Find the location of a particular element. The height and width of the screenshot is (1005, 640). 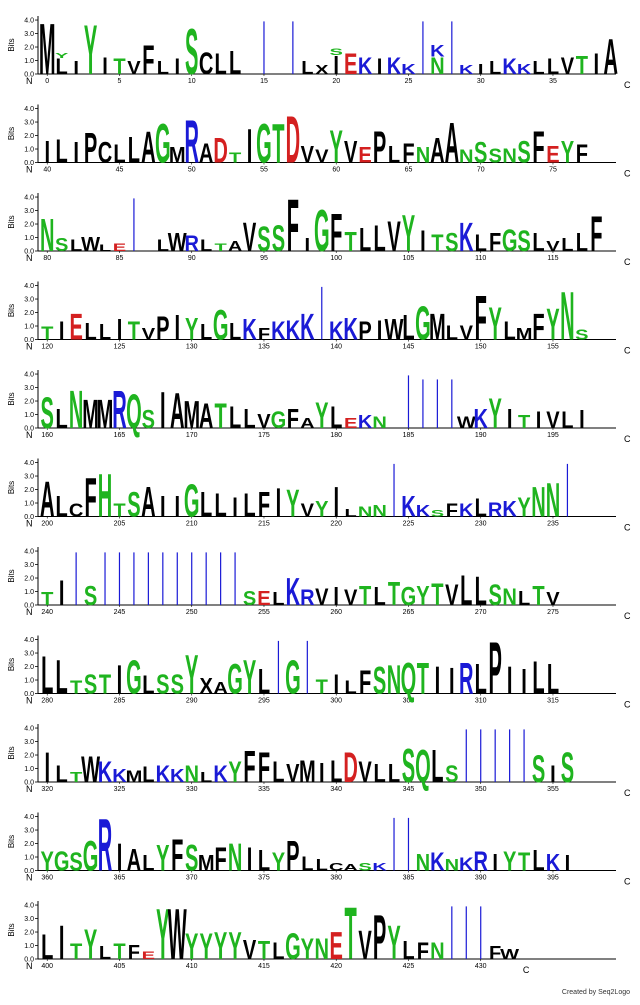

residue-letter: Q is located at coordinates (134, 412).